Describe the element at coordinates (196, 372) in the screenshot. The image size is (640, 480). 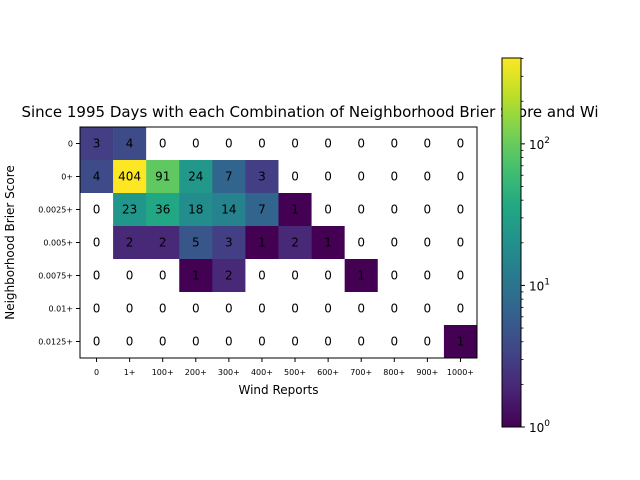
I see `x-tick-label: 200+` at that location.